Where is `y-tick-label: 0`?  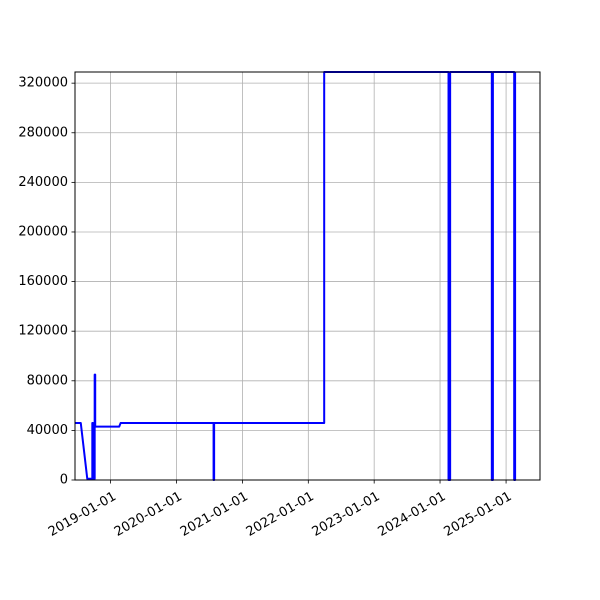 y-tick-label: 0 is located at coordinates (64, 480).